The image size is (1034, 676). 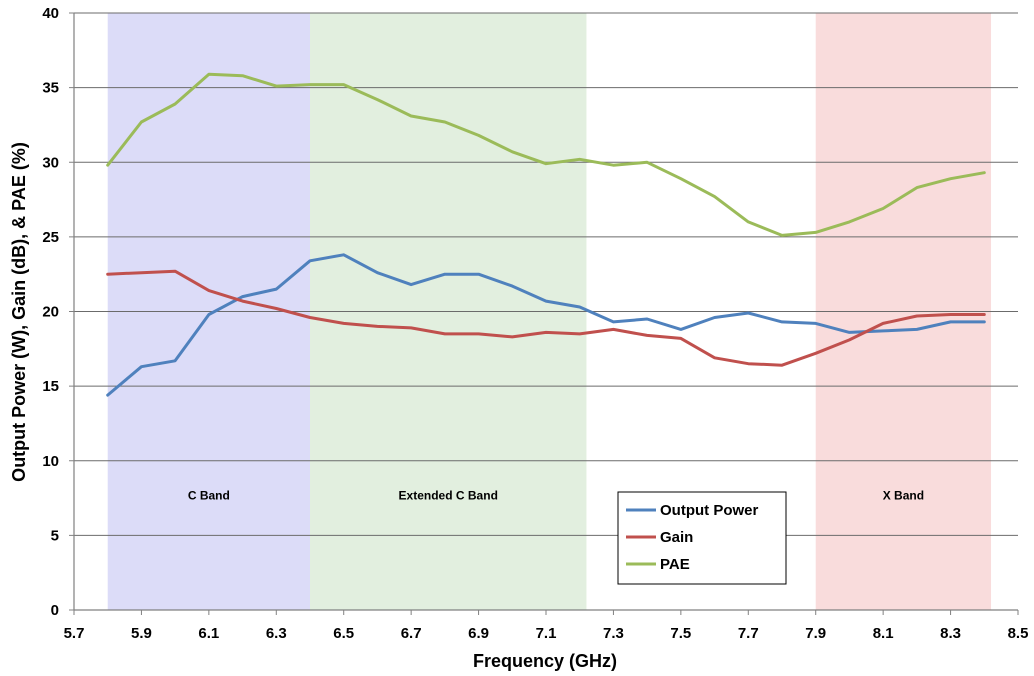 What do you see at coordinates (19, 312) in the screenshot?
I see `y-axis-title: Output Power (W), Gain (dB), & PAE (%)` at bounding box center [19, 312].